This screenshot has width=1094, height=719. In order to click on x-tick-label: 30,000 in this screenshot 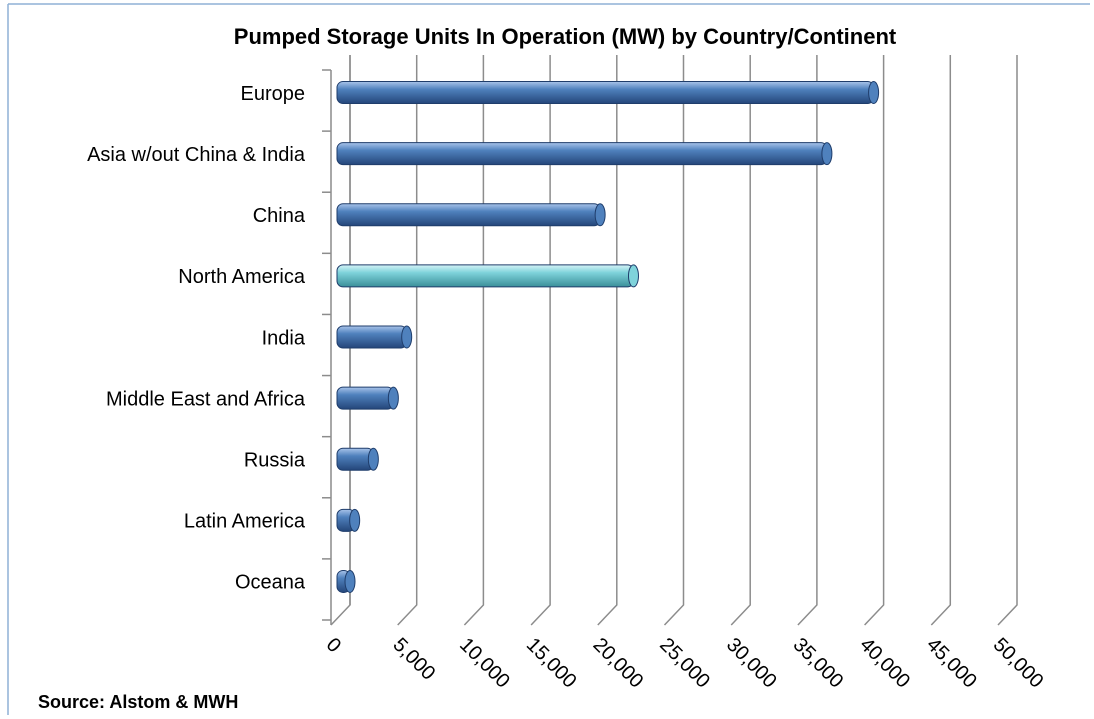, I will do `click(751, 663)`.